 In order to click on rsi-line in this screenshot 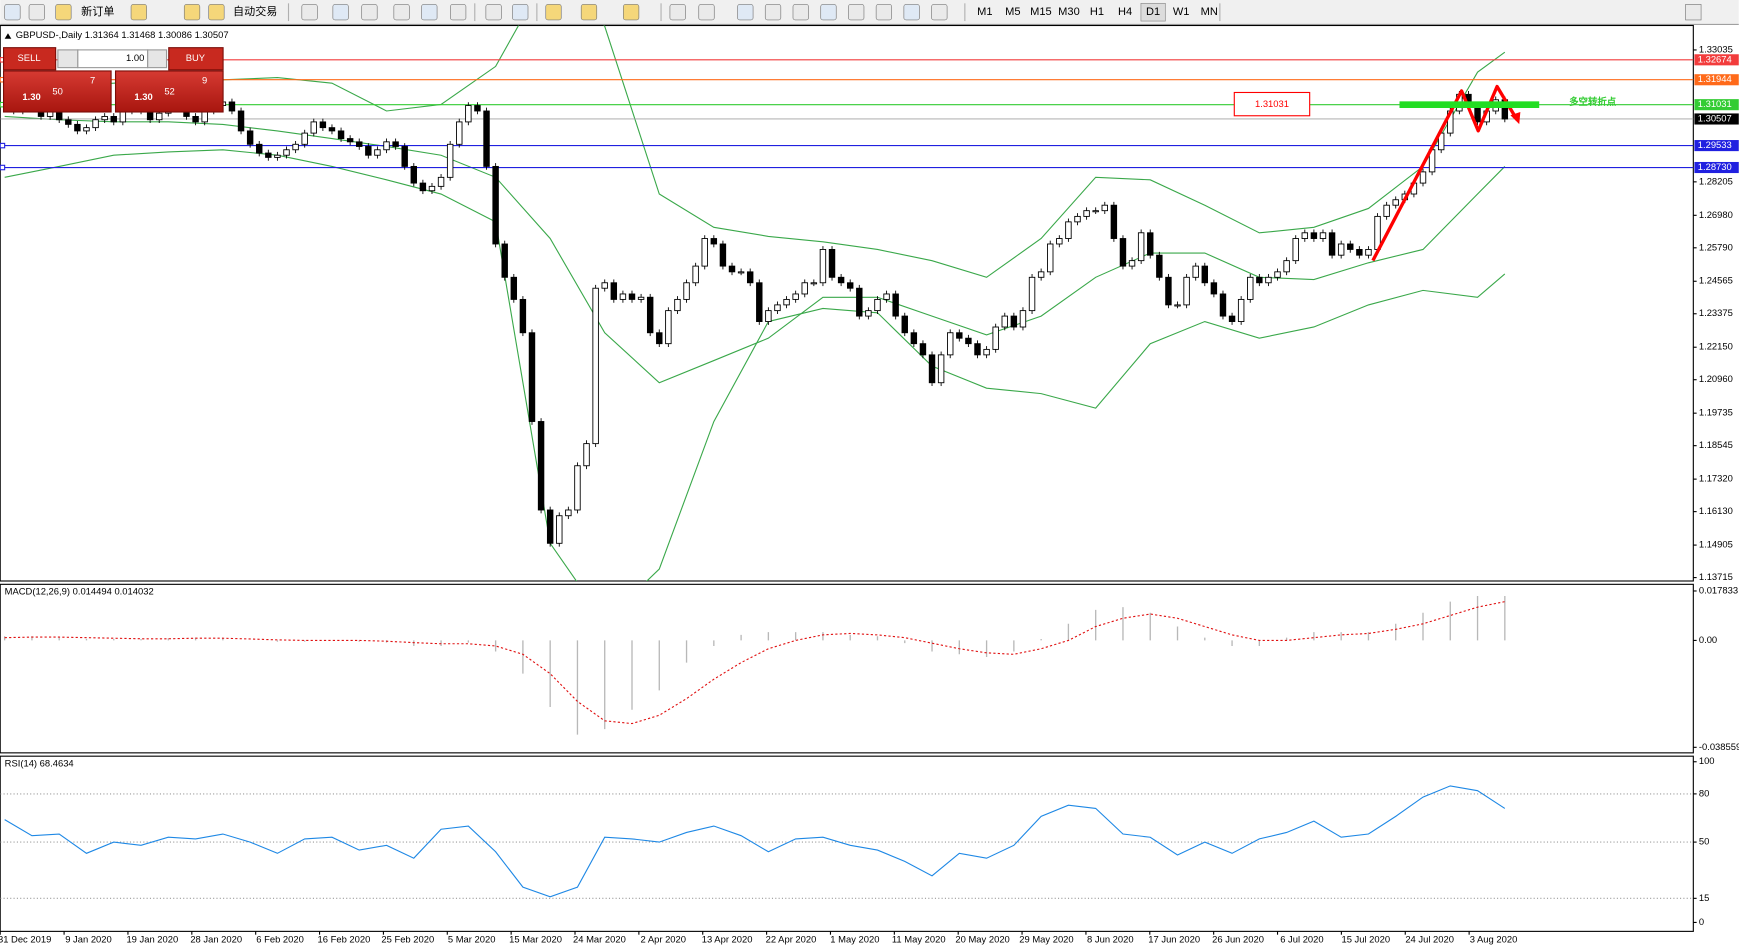, I will do `click(755, 841)`.